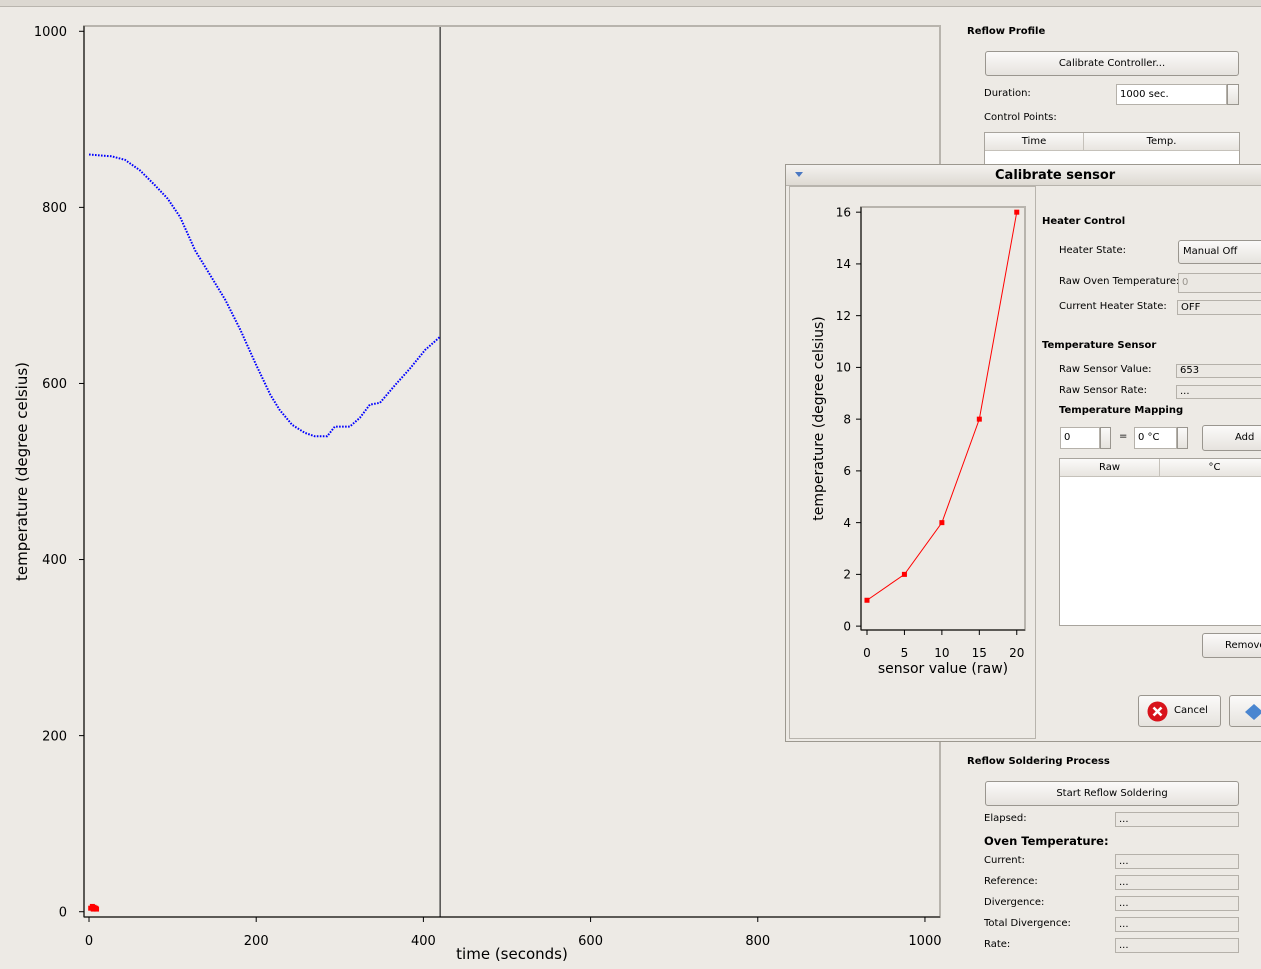 Image resolution: width=1261 pixels, height=969 pixels. Describe the element at coordinates (590, 941) in the screenshot. I see `x-tick-label: 600` at that location.